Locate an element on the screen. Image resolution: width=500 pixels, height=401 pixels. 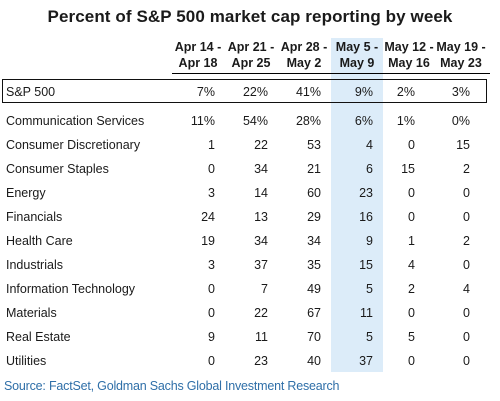
table-cell: 54% is located at coordinates (255, 121).